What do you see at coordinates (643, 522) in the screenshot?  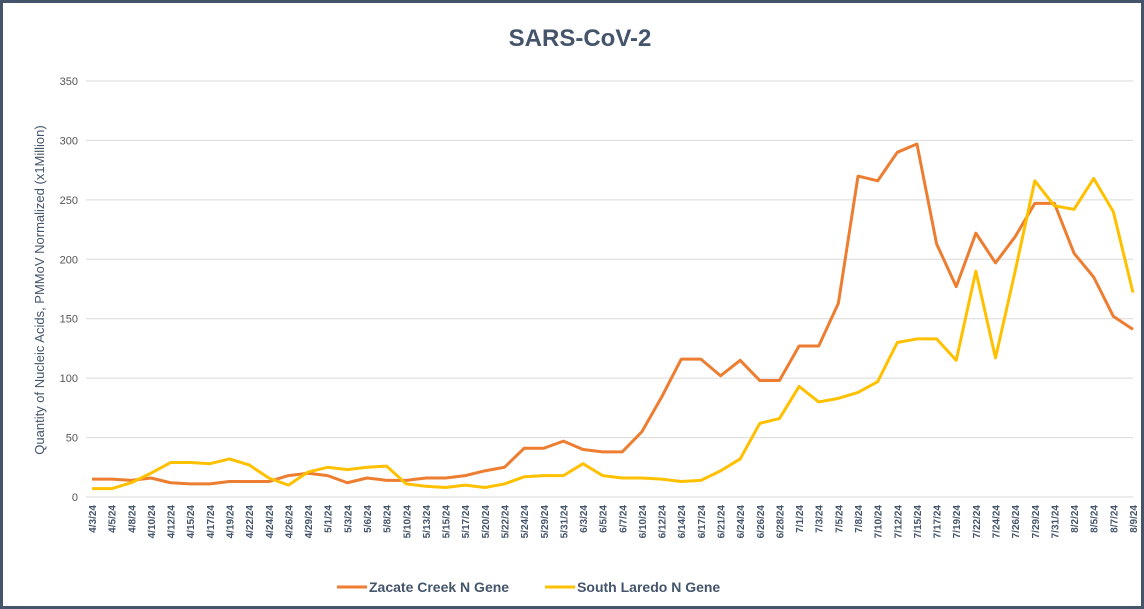 I see `x-tick-label: 6/10/24` at bounding box center [643, 522].